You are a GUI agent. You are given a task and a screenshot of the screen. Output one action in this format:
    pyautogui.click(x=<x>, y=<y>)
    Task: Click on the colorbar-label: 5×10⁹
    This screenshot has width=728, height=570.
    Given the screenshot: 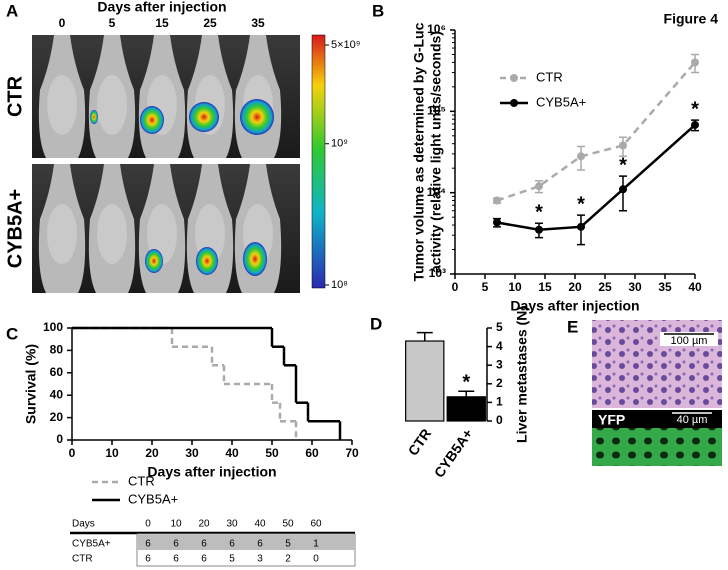 What is the action you would take?
    pyautogui.click(x=346, y=45)
    